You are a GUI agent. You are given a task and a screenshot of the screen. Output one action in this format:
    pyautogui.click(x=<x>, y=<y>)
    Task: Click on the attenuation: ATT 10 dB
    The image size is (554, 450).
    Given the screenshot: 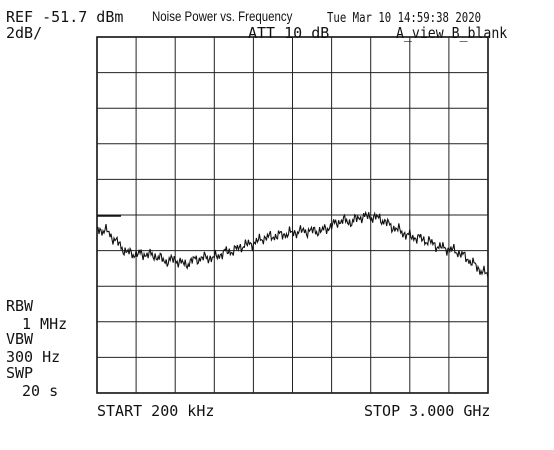 What is the action you would take?
    pyautogui.click(x=289, y=33)
    